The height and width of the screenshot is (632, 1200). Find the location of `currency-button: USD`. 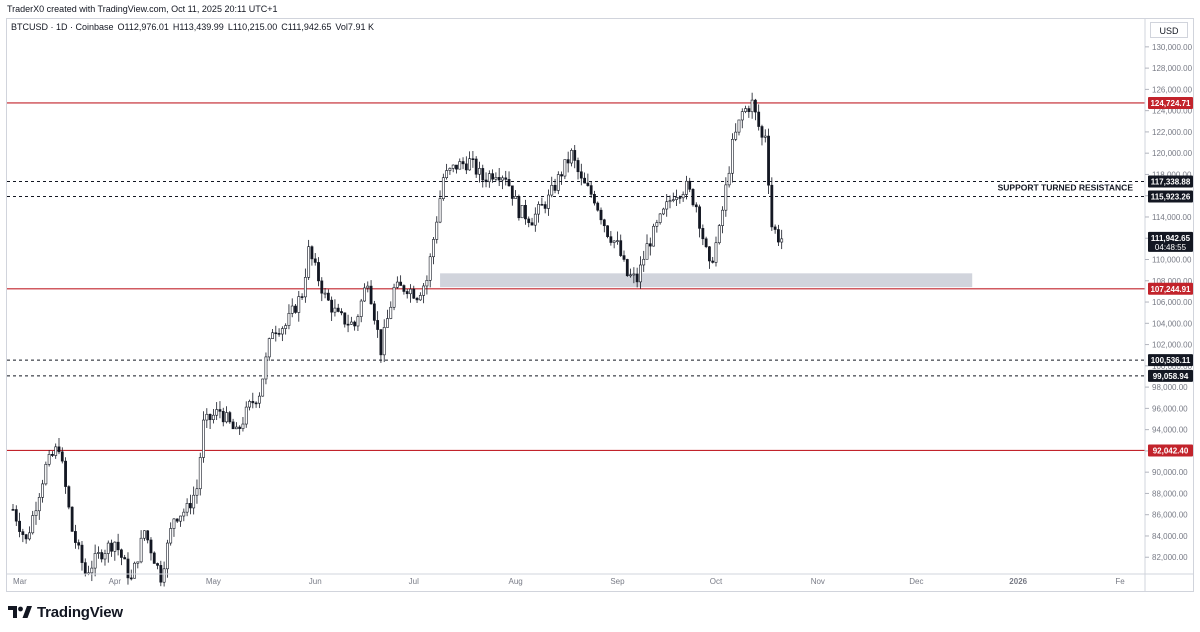

currency-button: USD is located at coordinates (1169, 30).